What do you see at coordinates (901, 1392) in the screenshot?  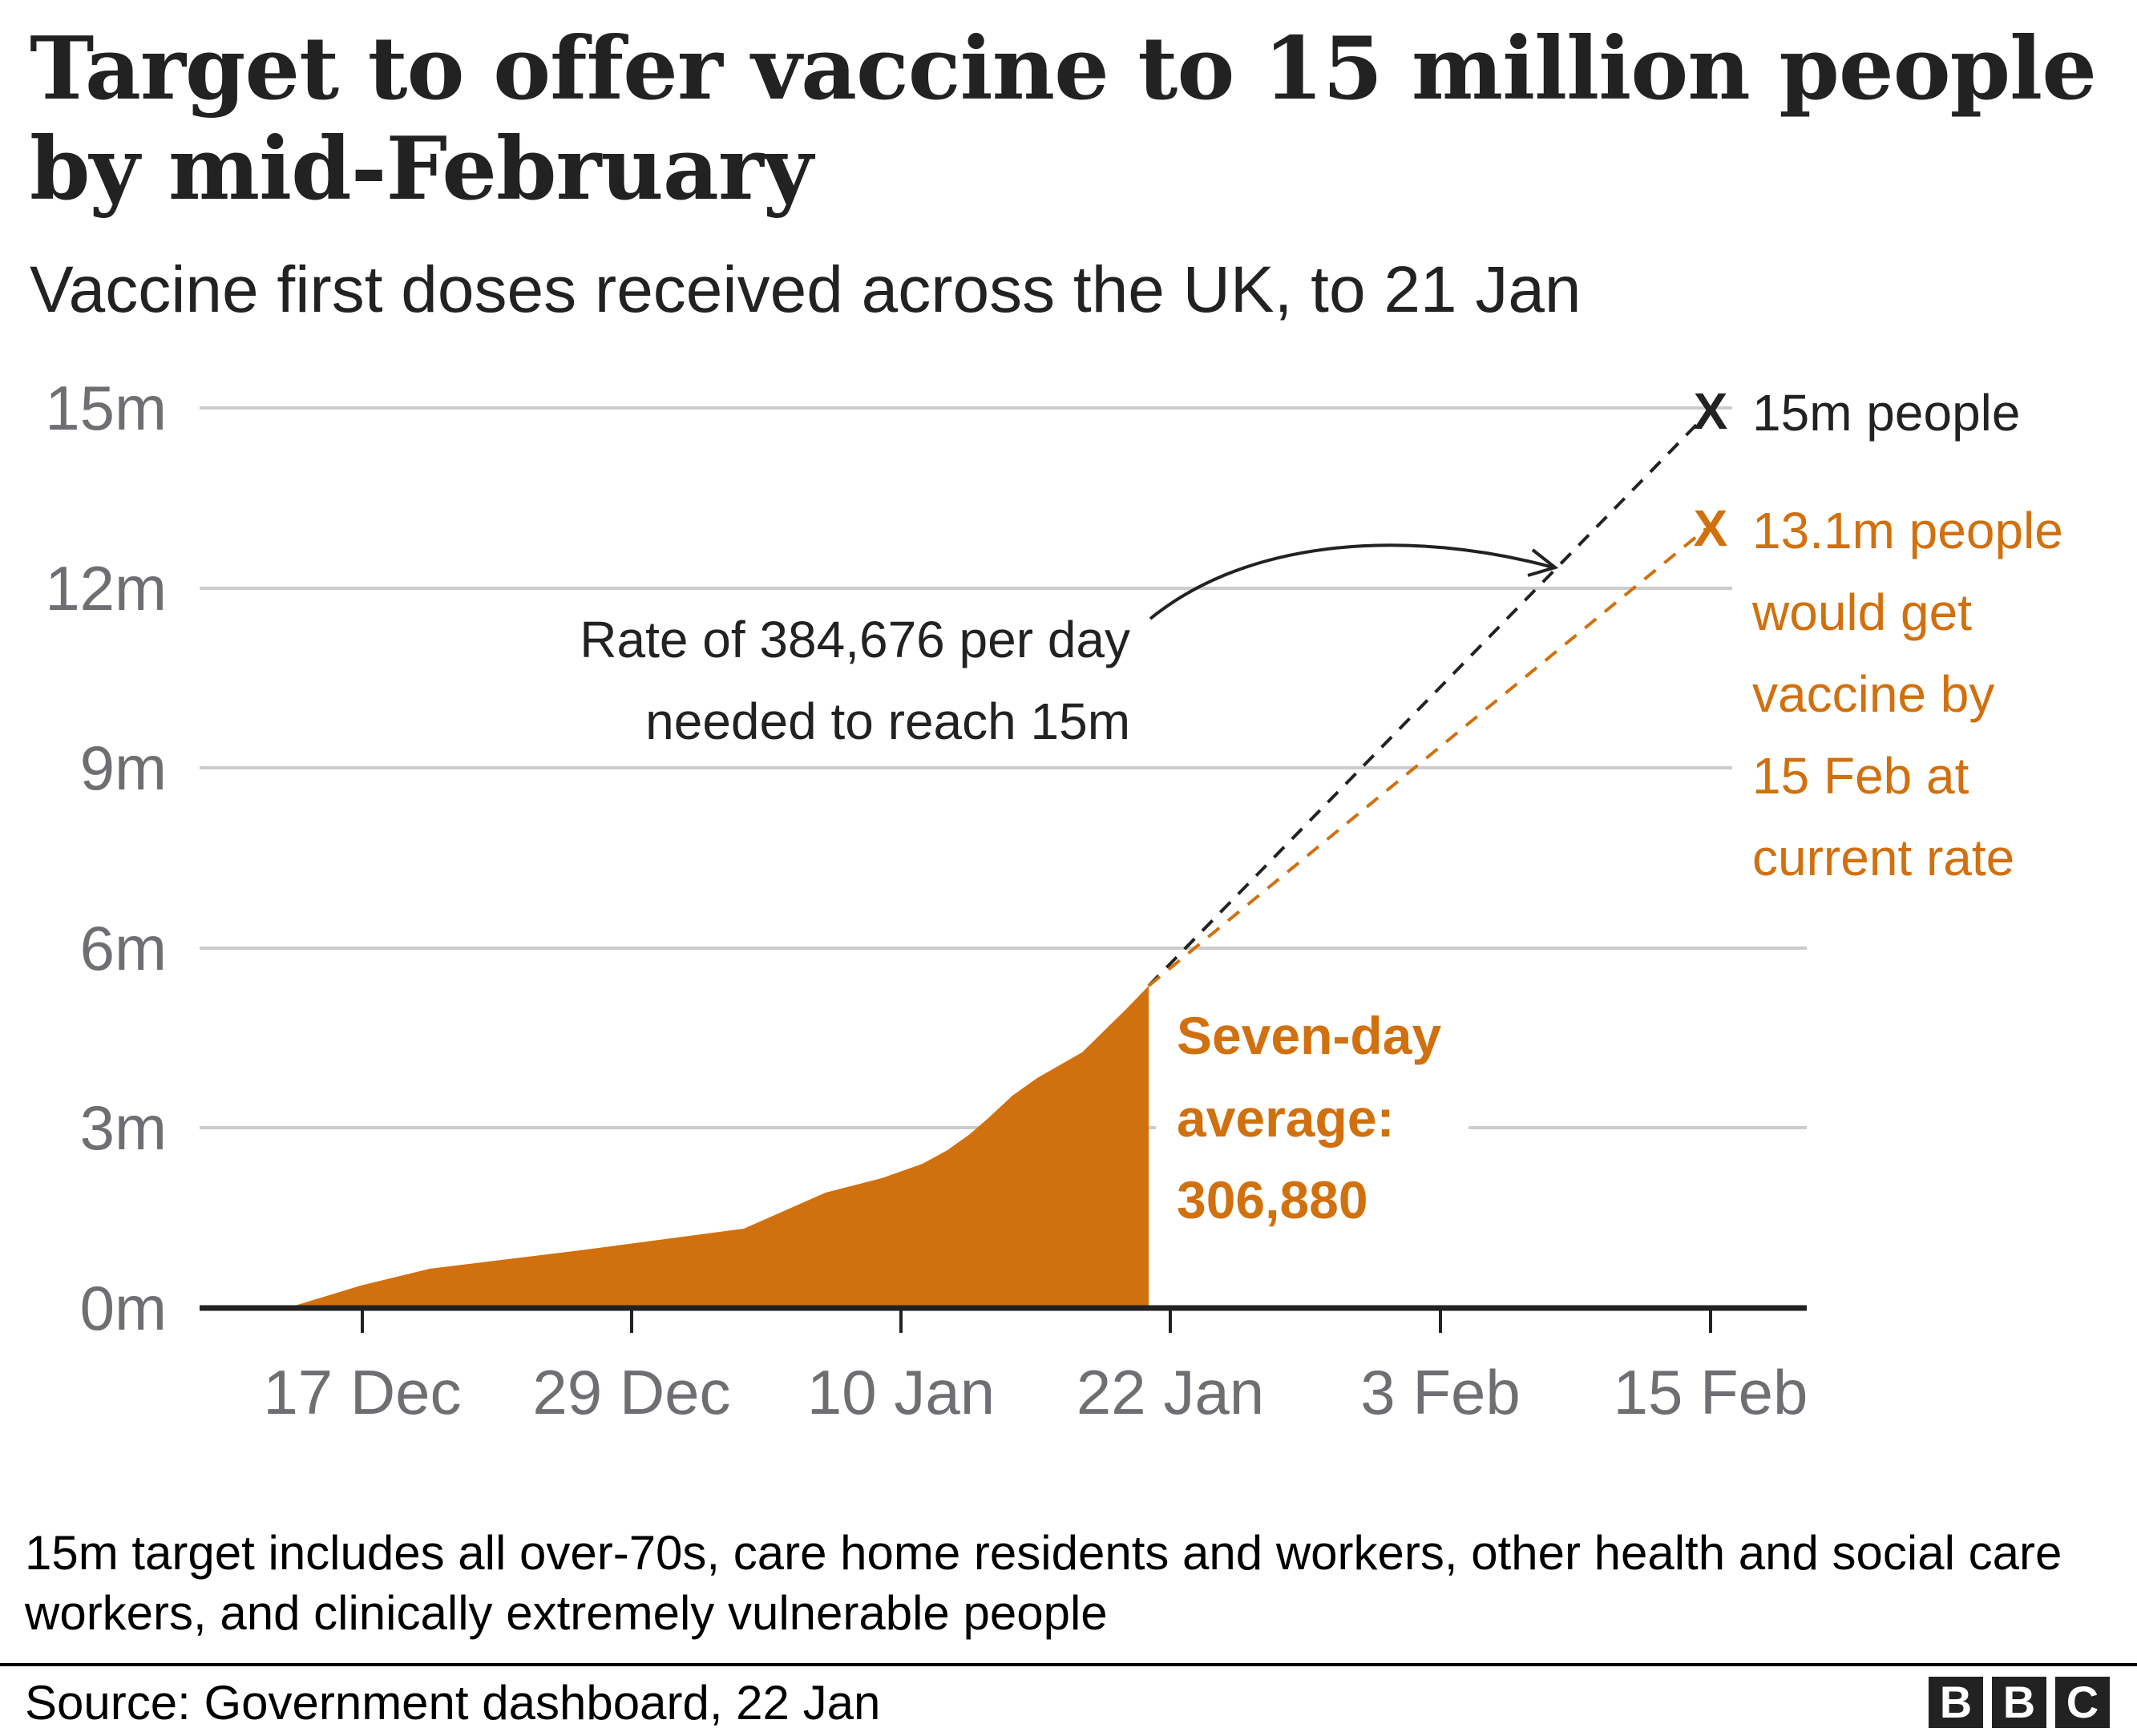 I see `x-tick-label: 10 Jan` at bounding box center [901, 1392].